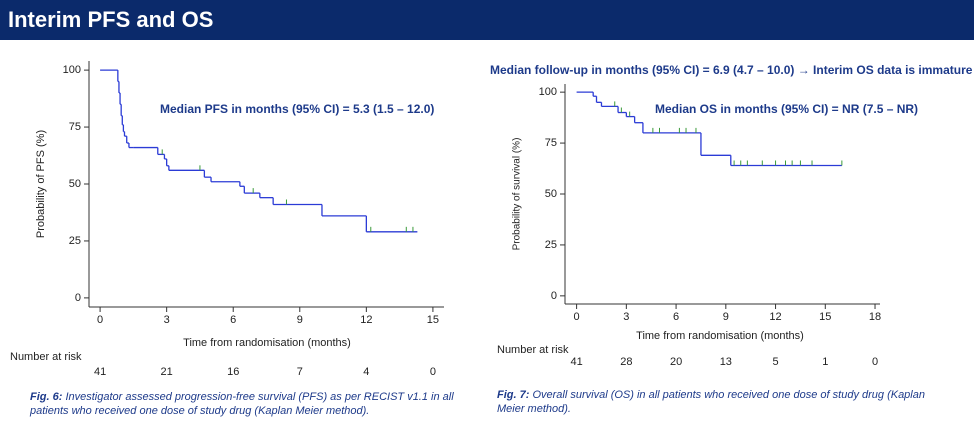 This screenshot has height=424, width=974. I want to click on x-tick-label: 18, so click(875, 317).